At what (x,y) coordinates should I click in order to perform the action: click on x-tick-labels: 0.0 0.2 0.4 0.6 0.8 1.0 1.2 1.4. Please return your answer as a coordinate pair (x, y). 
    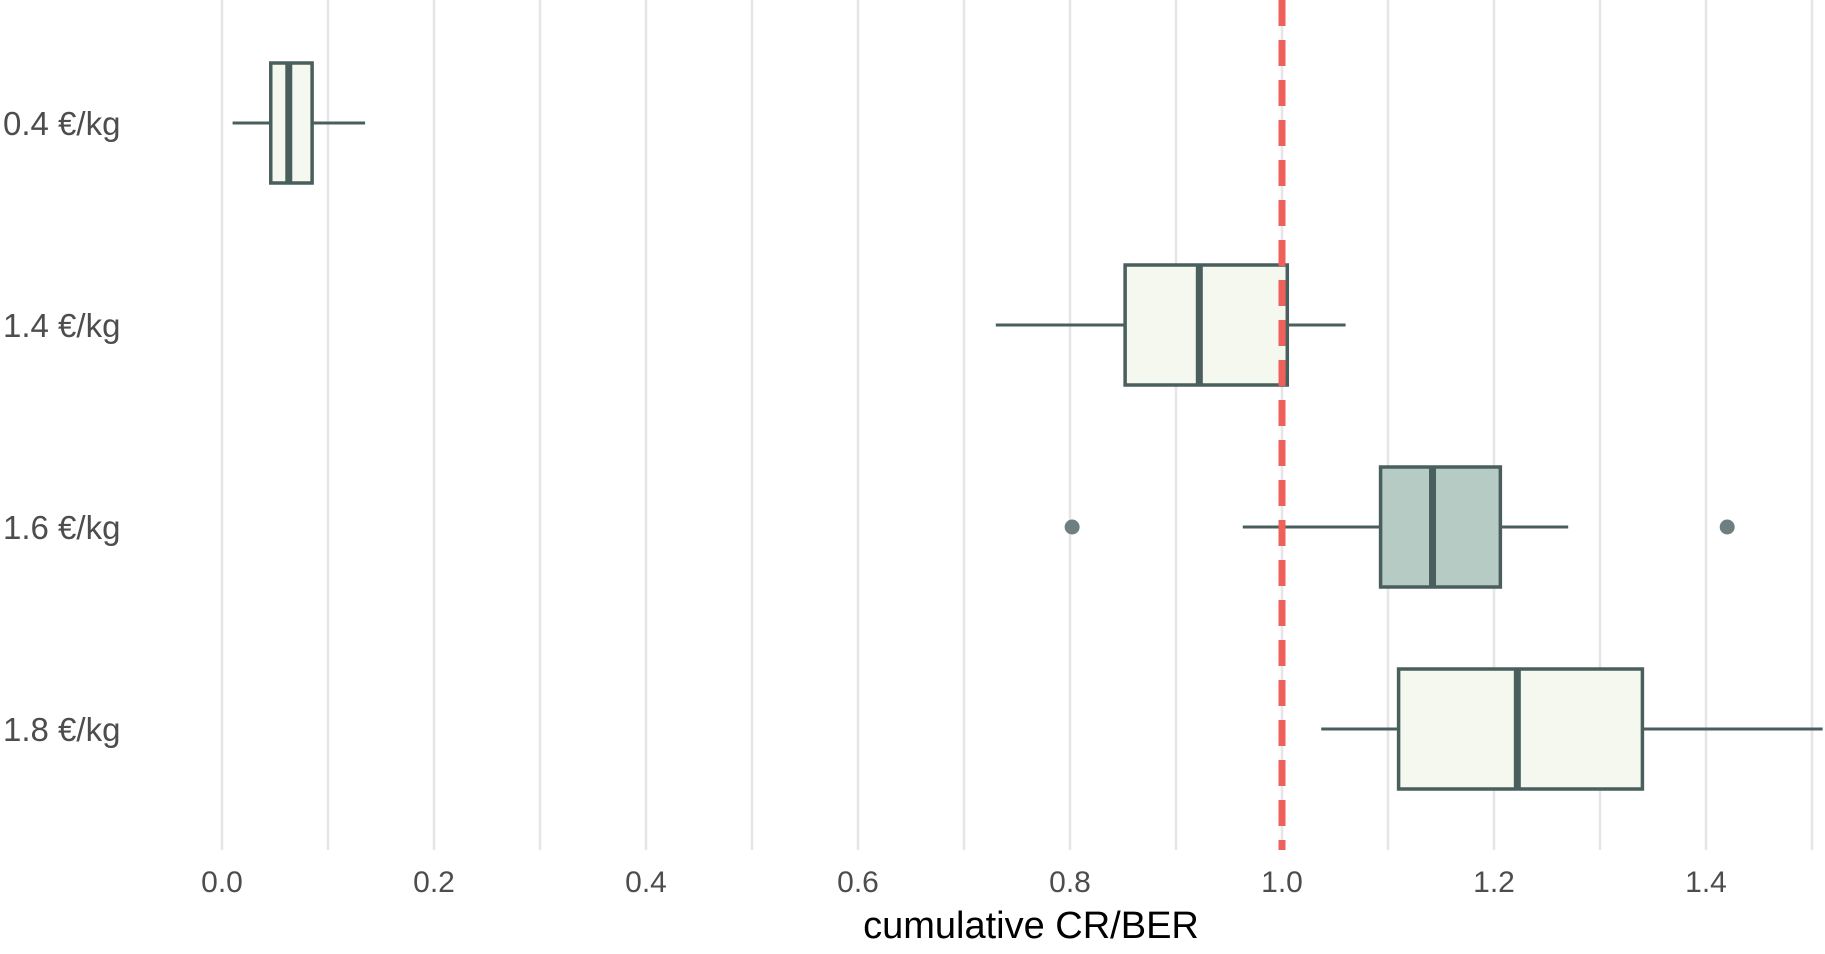
    Looking at the image, I should click on (964, 882).